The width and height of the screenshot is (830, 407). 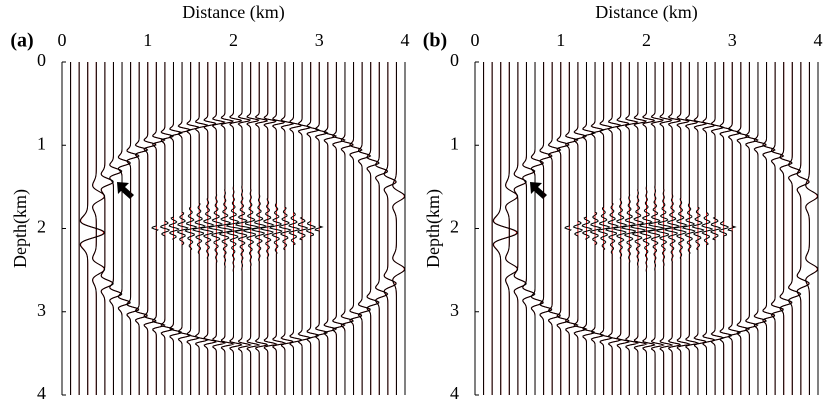 I want to click on panel-title: (a), so click(x=21, y=41).